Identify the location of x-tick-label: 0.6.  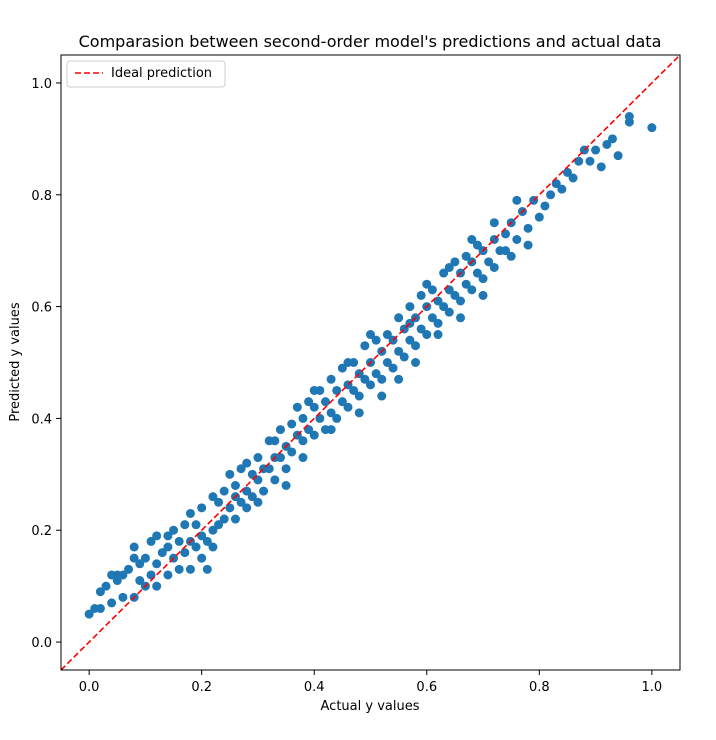
(426, 687).